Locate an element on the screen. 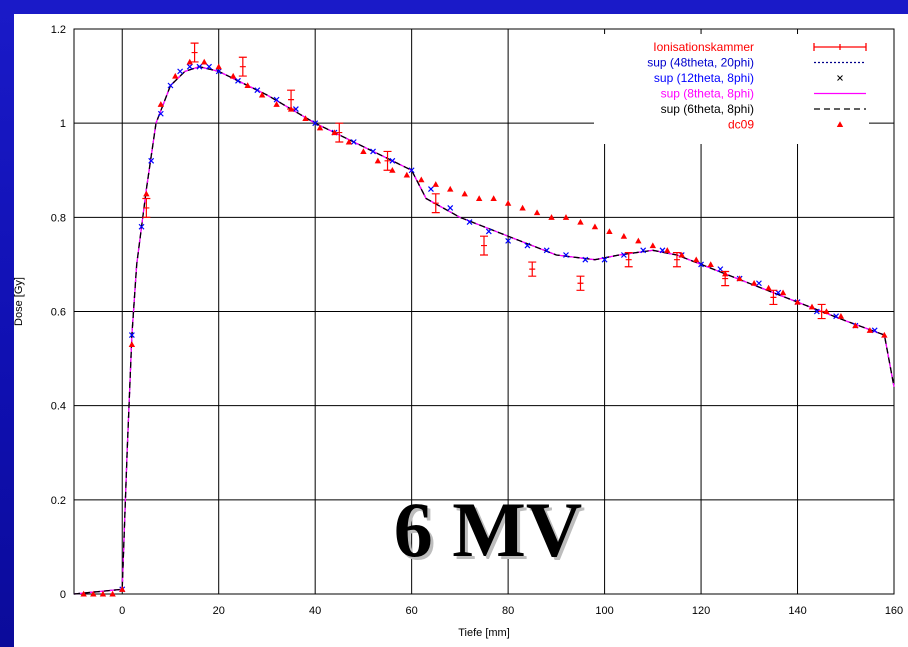 The height and width of the screenshot is (647, 908). x-tick-label: 160 is located at coordinates (894, 611).